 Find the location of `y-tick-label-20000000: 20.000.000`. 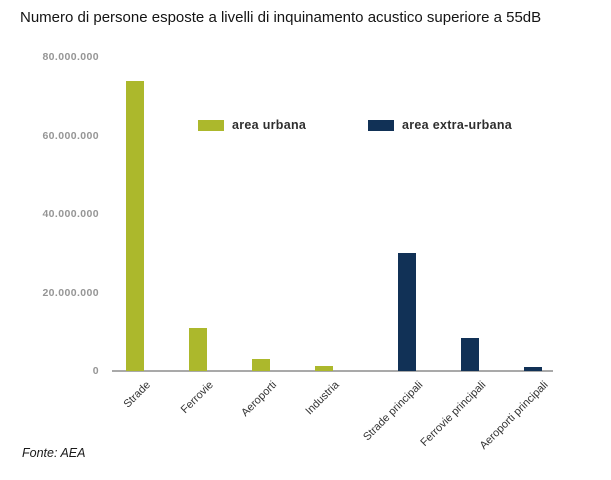

y-tick-label-20000000: 20.000.000 is located at coordinates (70, 292).